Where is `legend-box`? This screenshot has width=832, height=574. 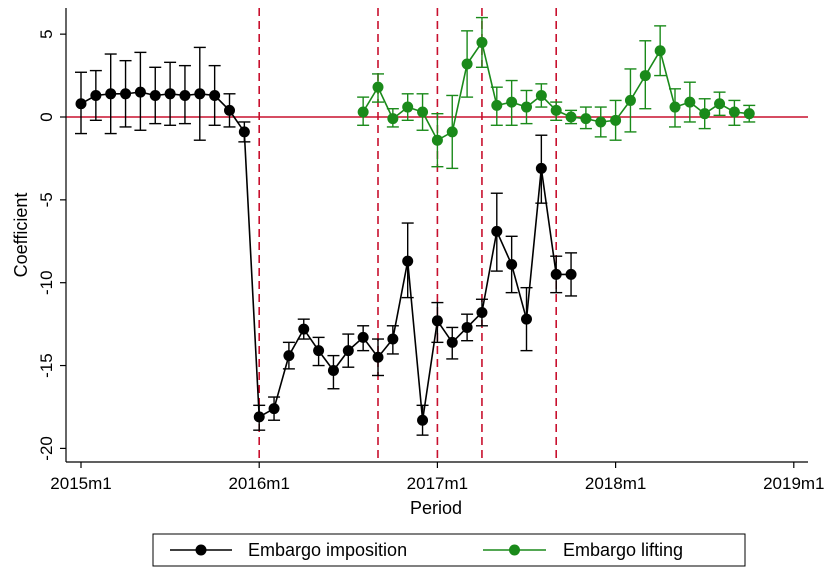 legend-box is located at coordinates (449, 550).